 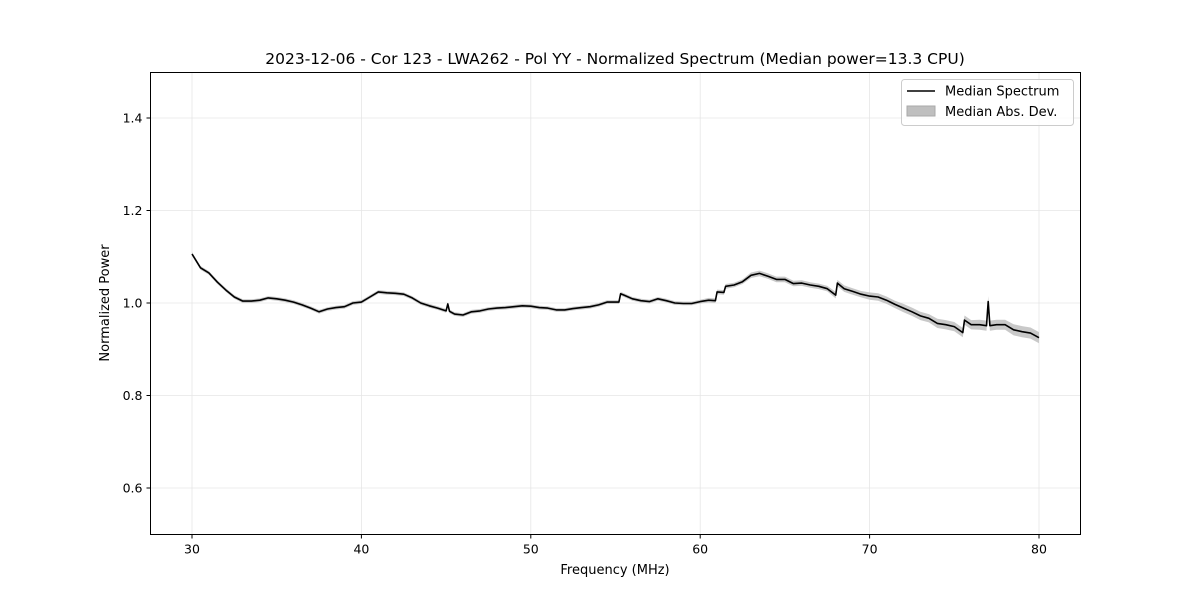 I want to click on y-tick-label: 0.8, so click(x=133, y=395).